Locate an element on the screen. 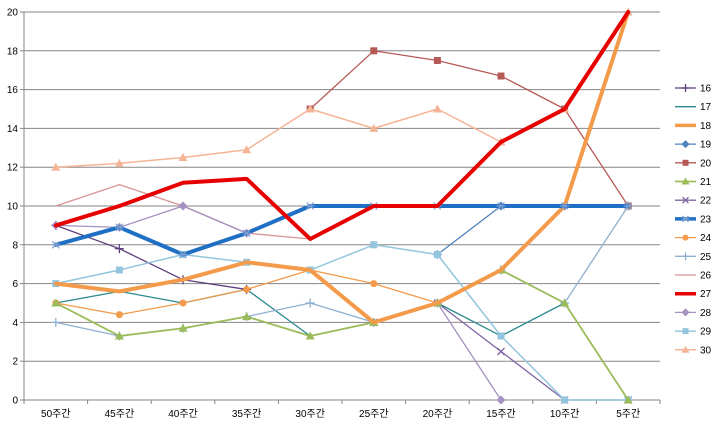 Image resolution: width=720 pixels, height=433 pixels. legend-label: 25 is located at coordinates (706, 257).